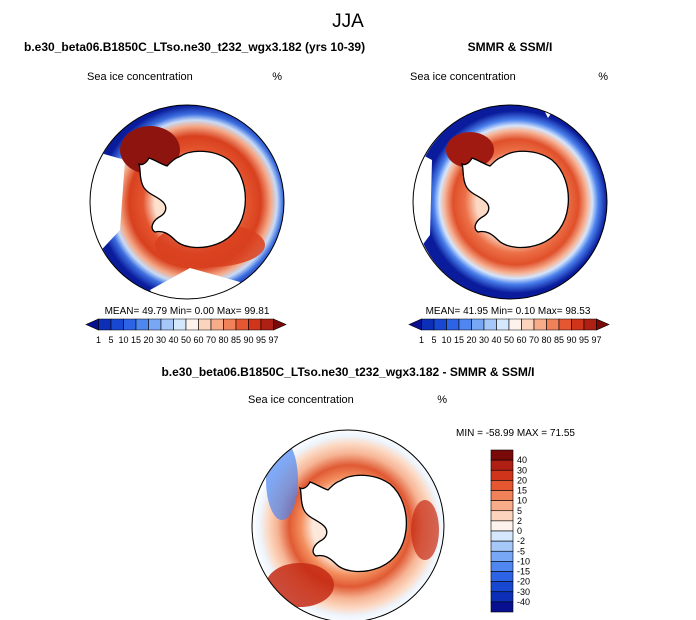  Describe the element at coordinates (534, 340) in the screenshot. I see `colorbar-tick-label: 70` at that location.